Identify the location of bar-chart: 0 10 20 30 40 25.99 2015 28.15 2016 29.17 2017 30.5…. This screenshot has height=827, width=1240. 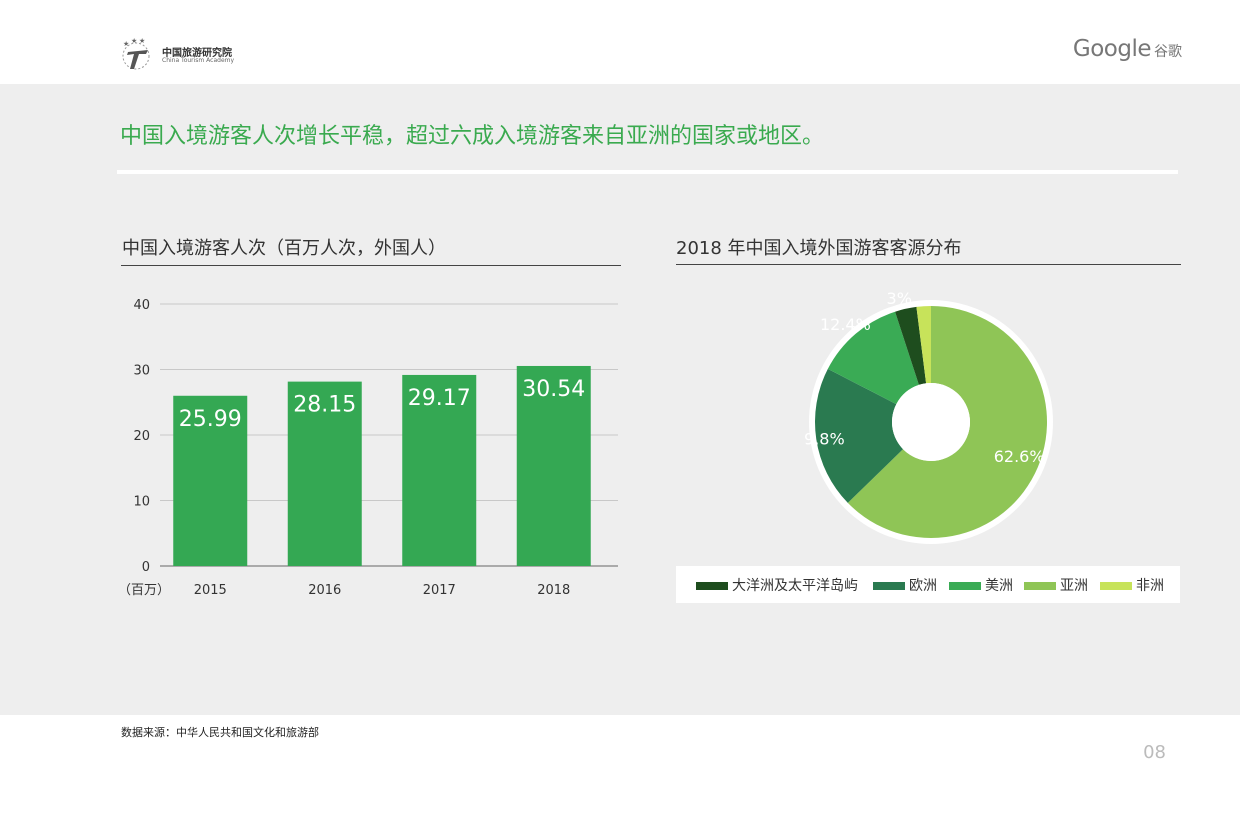
(368, 448).